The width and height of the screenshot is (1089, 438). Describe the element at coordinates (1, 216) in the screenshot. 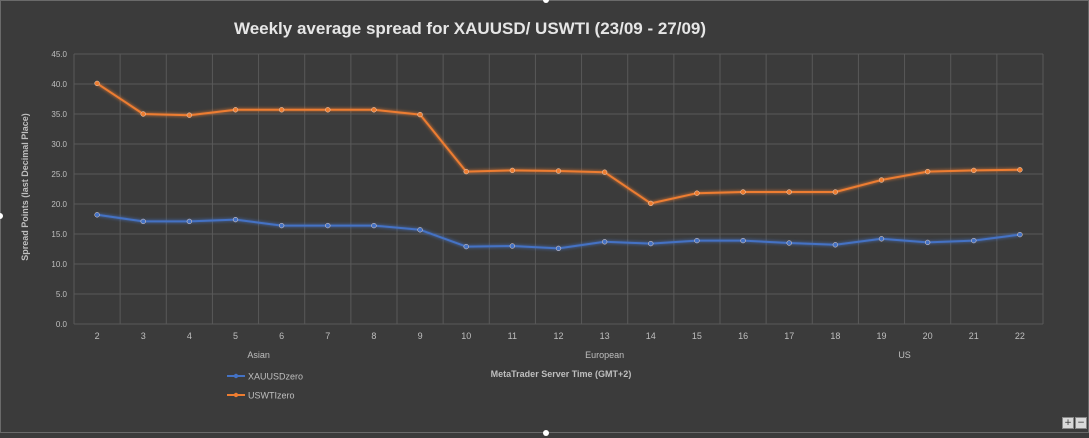

I see `resize-handle-left` at that location.